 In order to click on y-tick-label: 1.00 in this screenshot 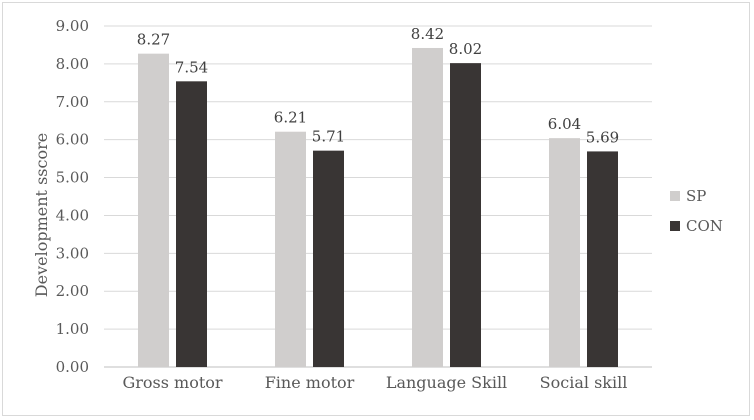, I will do `click(72, 329)`.